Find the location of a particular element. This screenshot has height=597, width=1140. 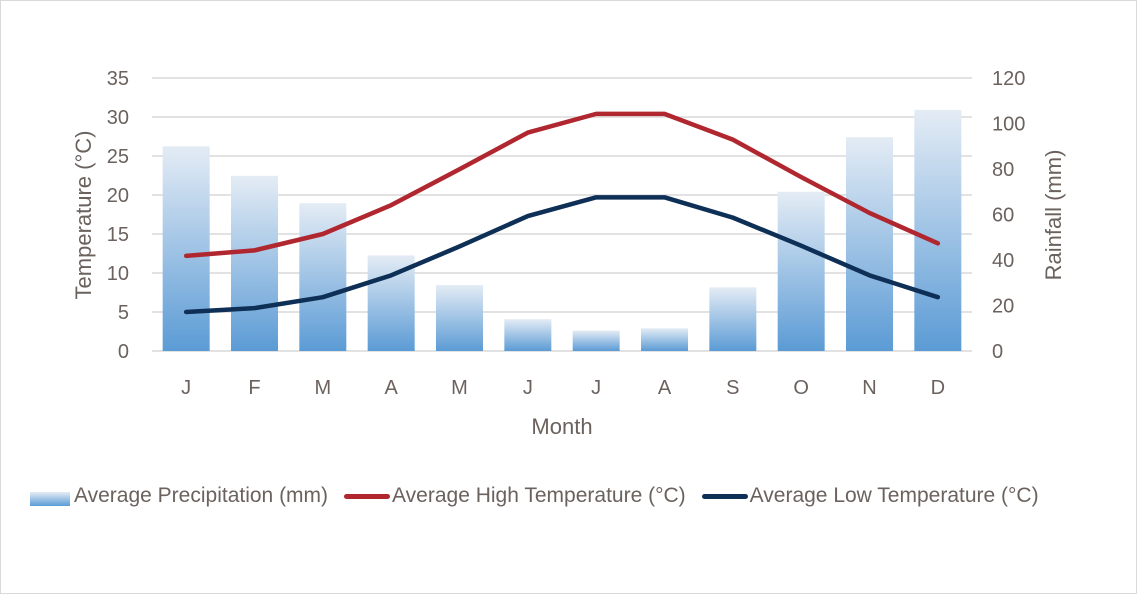

legend-label: Average Low Temperature (°C) is located at coordinates (894, 495).